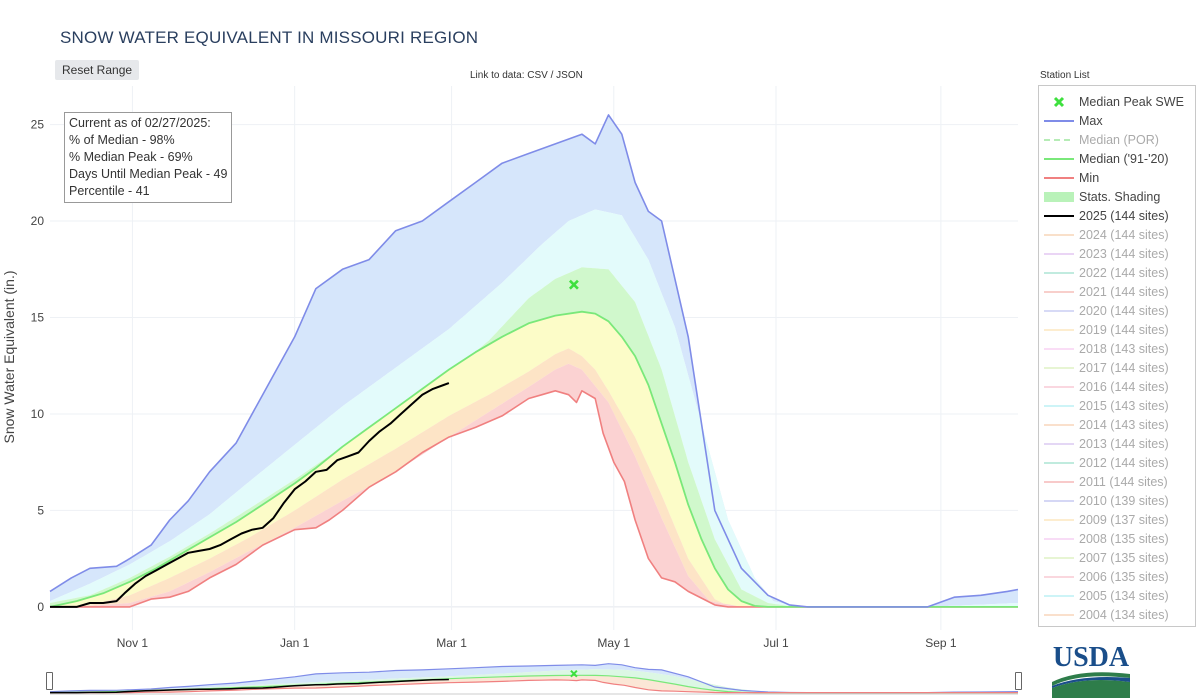 This screenshot has height=700, width=1200. What do you see at coordinates (1124, 576) in the screenshot?
I see `legend-label: 2006 (135 sites)` at bounding box center [1124, 576].